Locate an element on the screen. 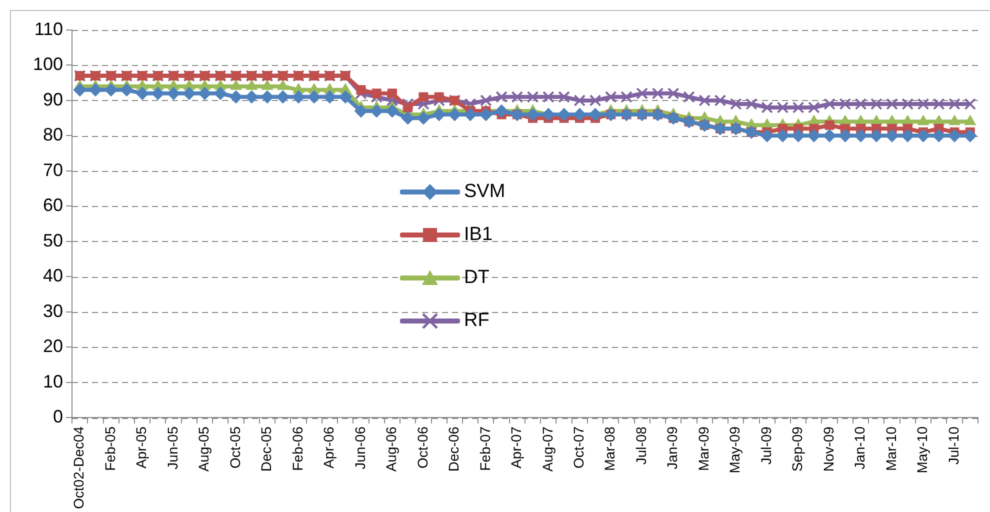  x-tick-label: Apr-06 is located at coordinates (328, 447).